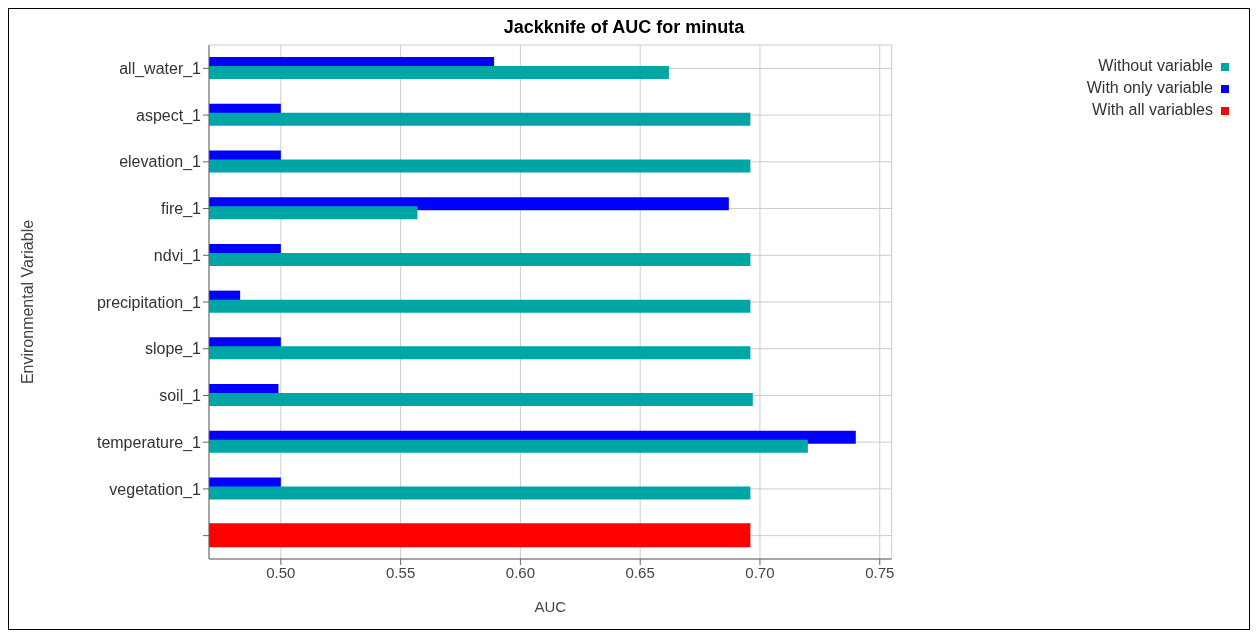  I want to click on legend-label: With all variables, so click(1152, 110).